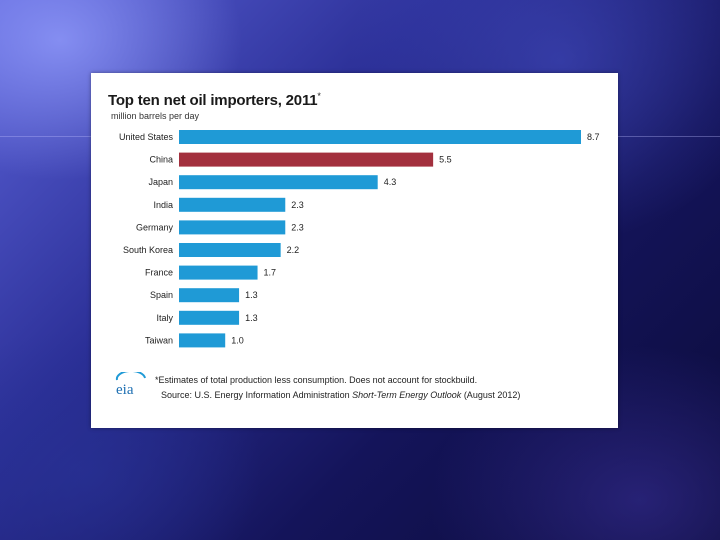  What do you see at coordinates (319, 96) in the screenshot?
I see `title-asterisk: *` at bounding box center [319, 96].